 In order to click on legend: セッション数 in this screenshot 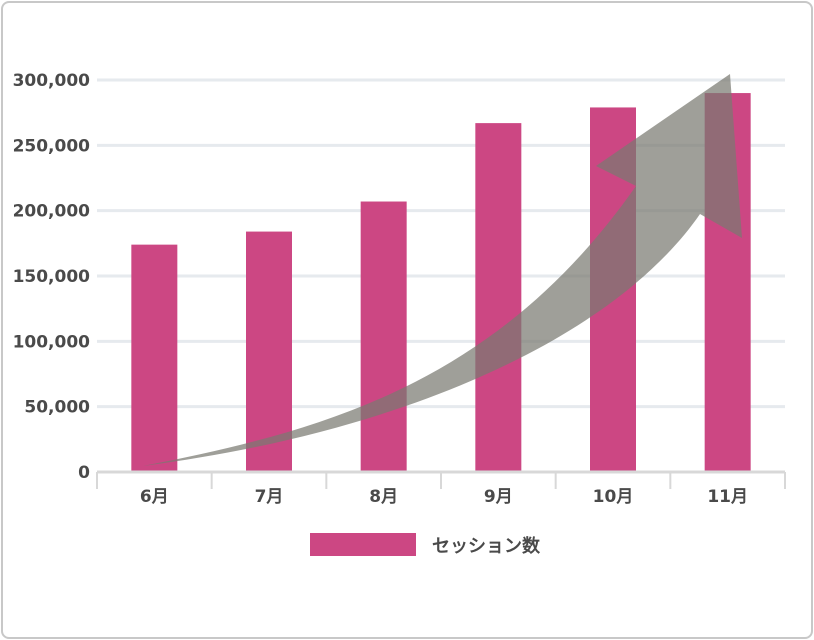, I will do `click(425, 545)`.